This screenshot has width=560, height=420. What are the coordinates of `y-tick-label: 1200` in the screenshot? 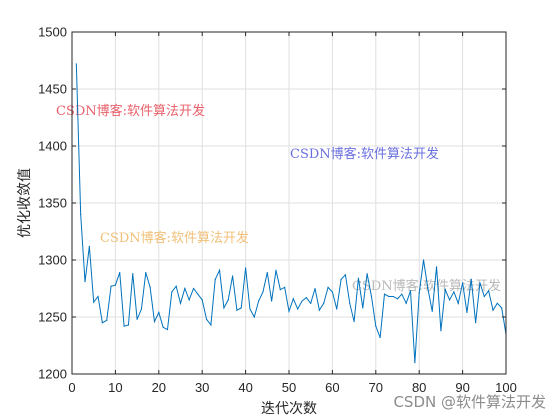 It's located at (52, 374).